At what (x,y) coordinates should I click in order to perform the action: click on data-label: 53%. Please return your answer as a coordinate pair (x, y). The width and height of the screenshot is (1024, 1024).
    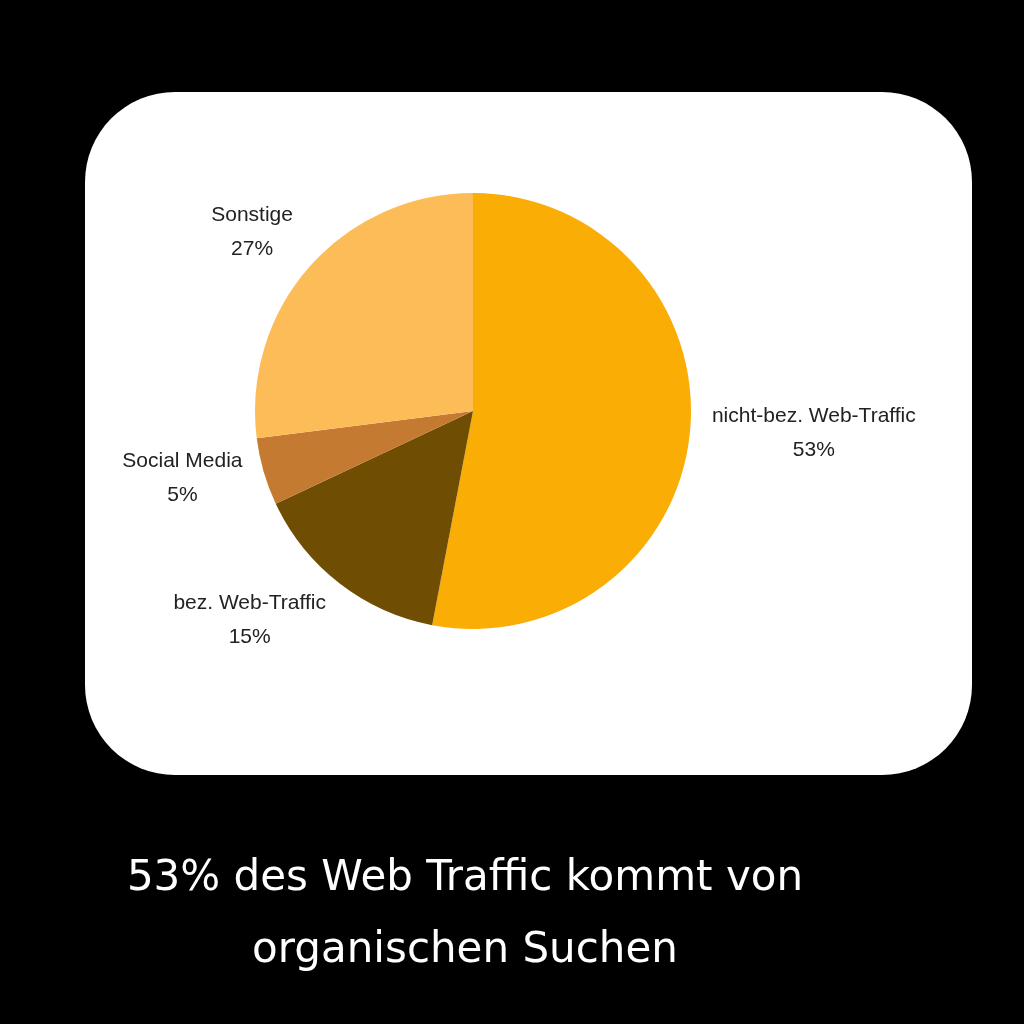
    Looking at the image, I should click on (813, 449).